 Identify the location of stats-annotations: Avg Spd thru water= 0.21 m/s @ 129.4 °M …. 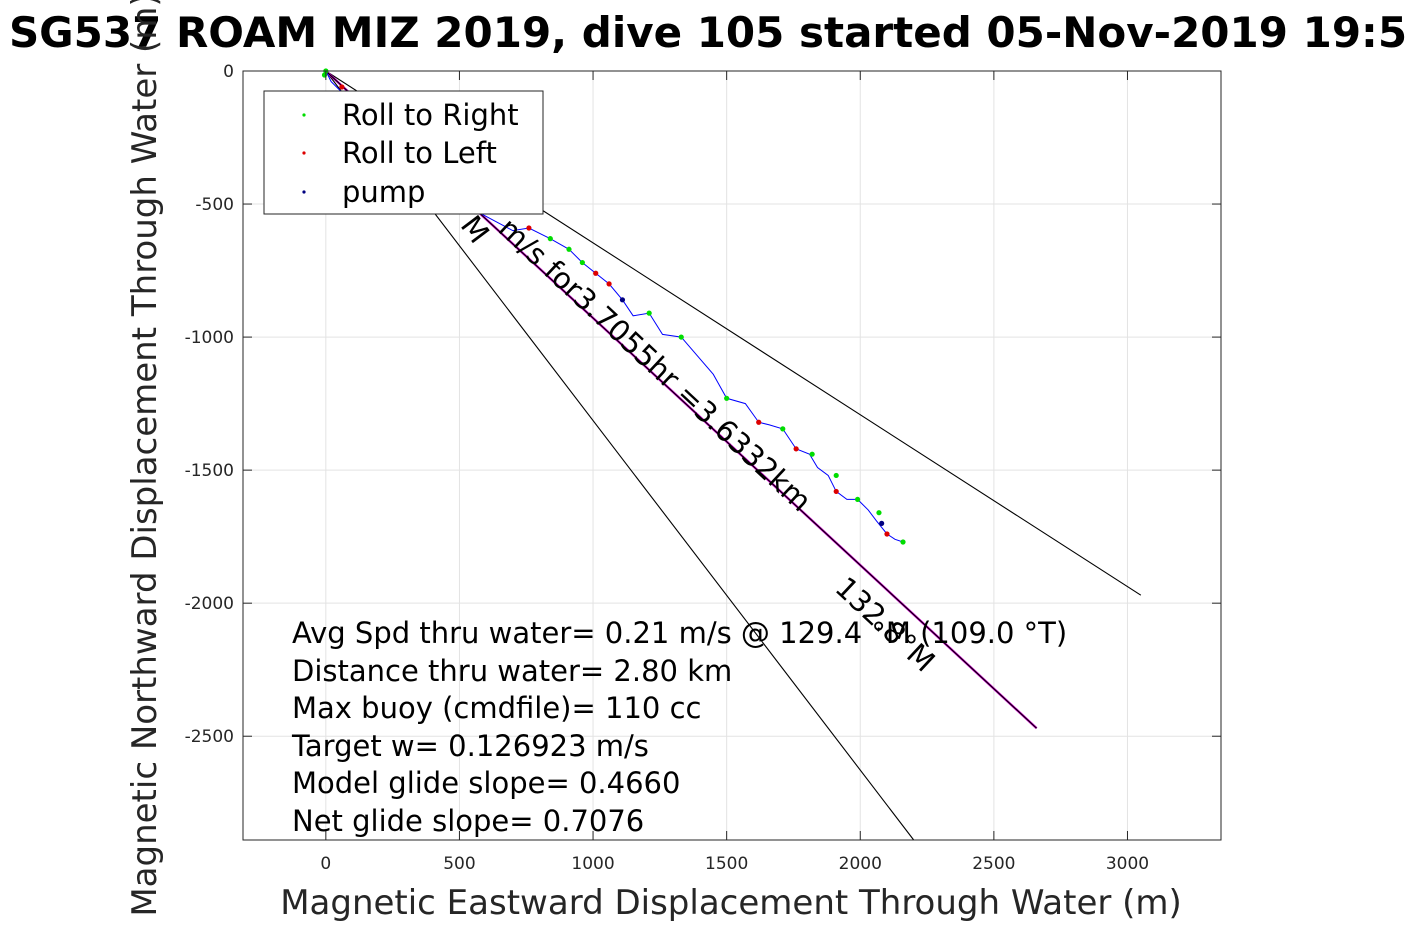
(679, 727).